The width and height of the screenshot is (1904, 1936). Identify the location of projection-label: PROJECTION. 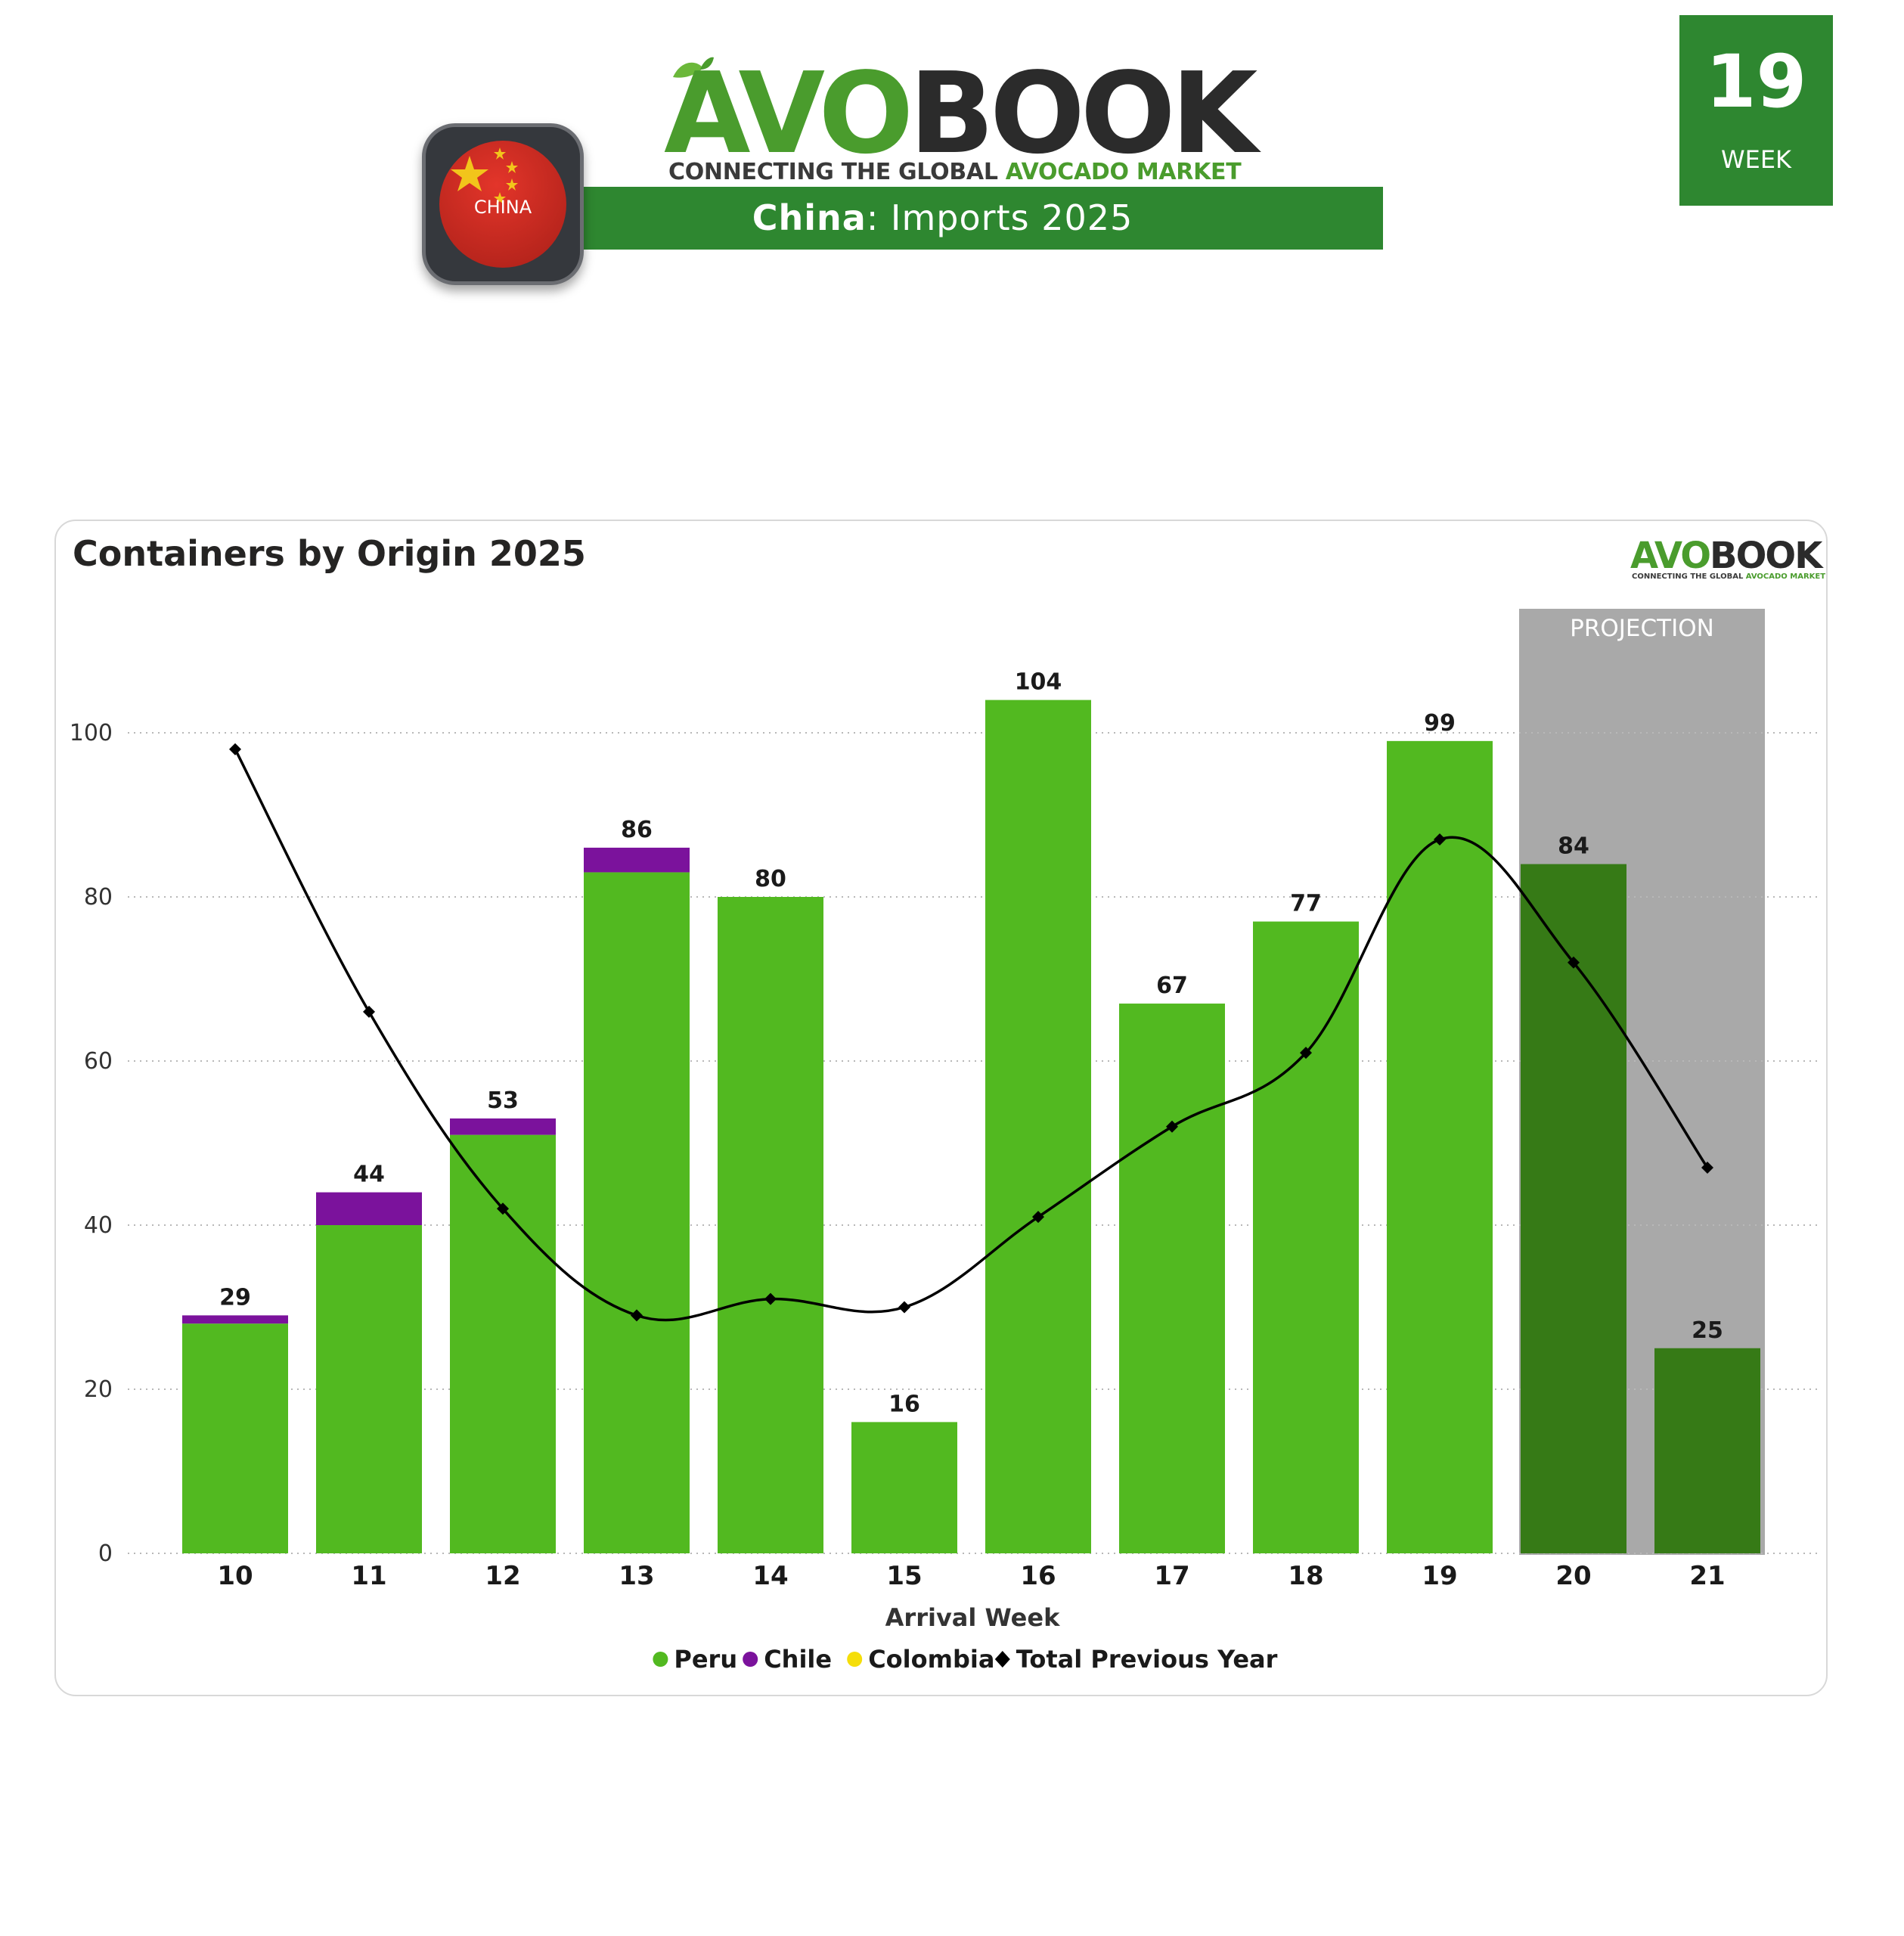
(1642, 628).